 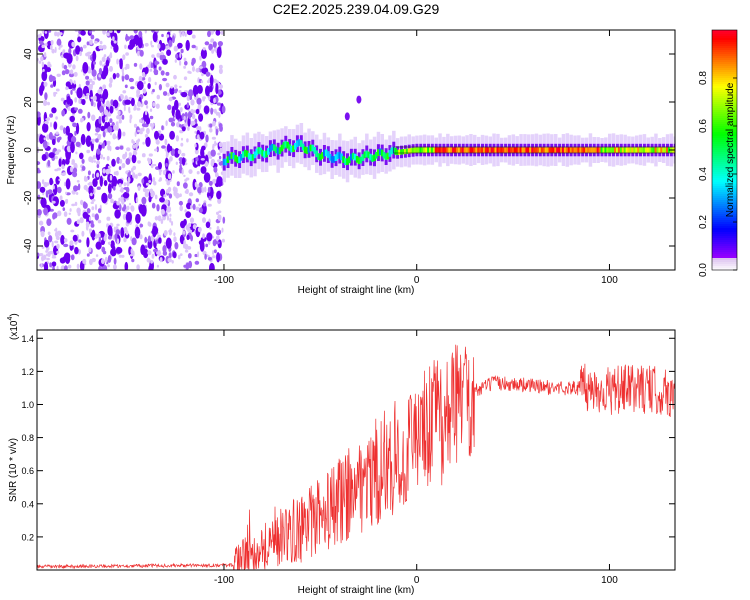 What do you see at coordinates (359, 99) in the screenshot?
I see `spectrogram-isolated-blob` at bounding box center [359, 99].